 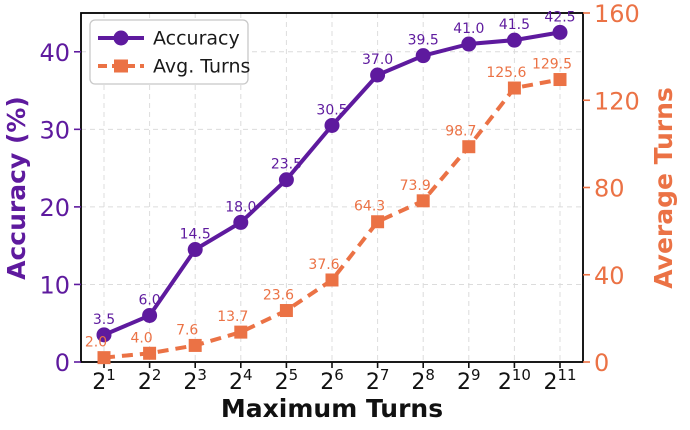 What do you see at coordinates (121, 38) in the screenshot?
I see `legend-circle-marker-icon` at bounding box center [121, 38].